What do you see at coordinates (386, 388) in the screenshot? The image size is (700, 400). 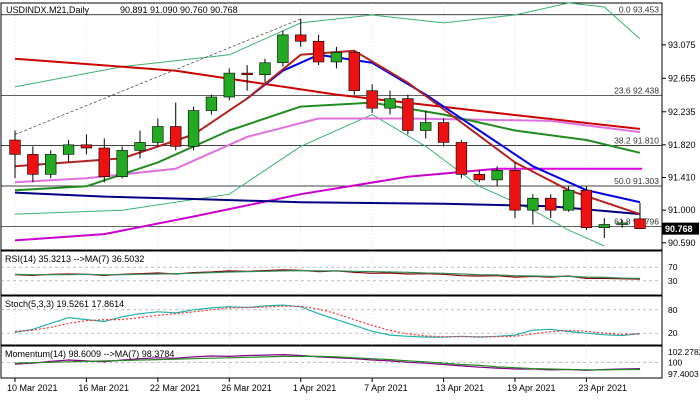 I see `x-tick-label-5: 7 Apr 2021` at bounding box center [386, 388].